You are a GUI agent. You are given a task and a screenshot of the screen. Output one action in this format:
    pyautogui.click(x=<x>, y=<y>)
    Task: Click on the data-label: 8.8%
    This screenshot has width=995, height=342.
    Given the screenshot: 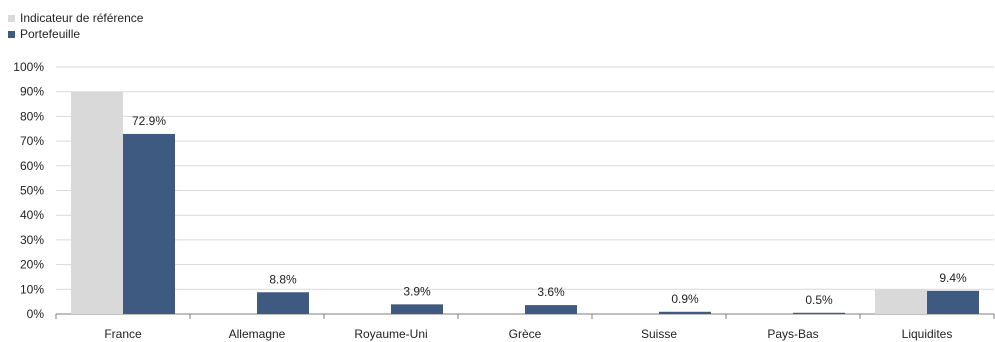 What is the action you would take?
    pyautogui.click(x=283, y=279)
    